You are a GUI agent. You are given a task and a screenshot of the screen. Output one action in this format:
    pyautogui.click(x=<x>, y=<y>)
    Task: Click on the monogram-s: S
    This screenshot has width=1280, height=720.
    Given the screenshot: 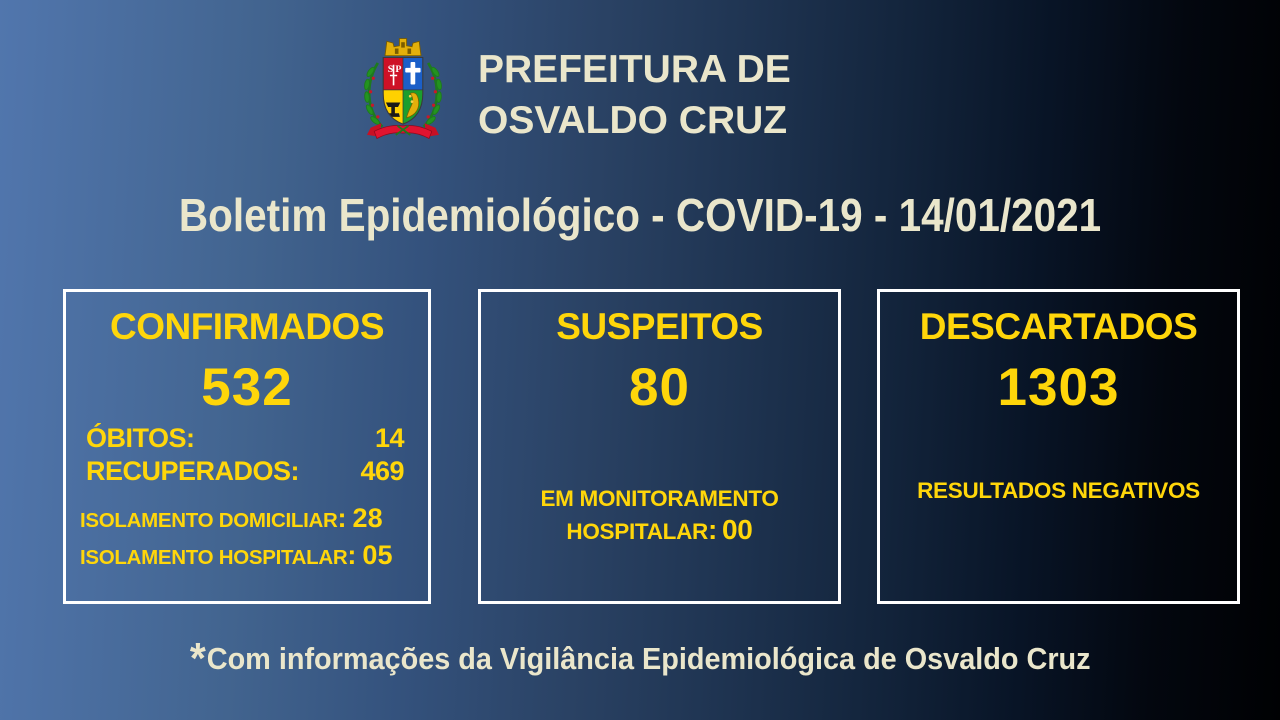 What is the action you would take?
    pyautogui.click(x=391, y=69)
    